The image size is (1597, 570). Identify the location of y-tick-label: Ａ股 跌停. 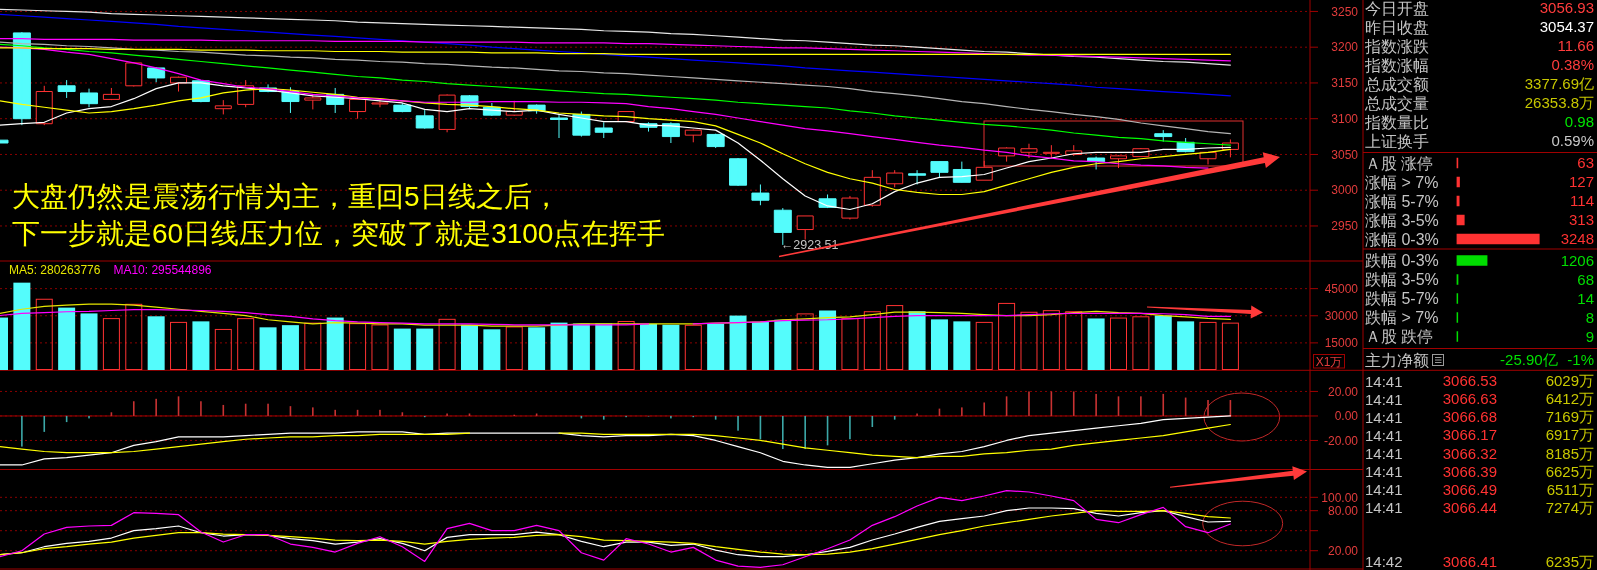
(1399, 336).